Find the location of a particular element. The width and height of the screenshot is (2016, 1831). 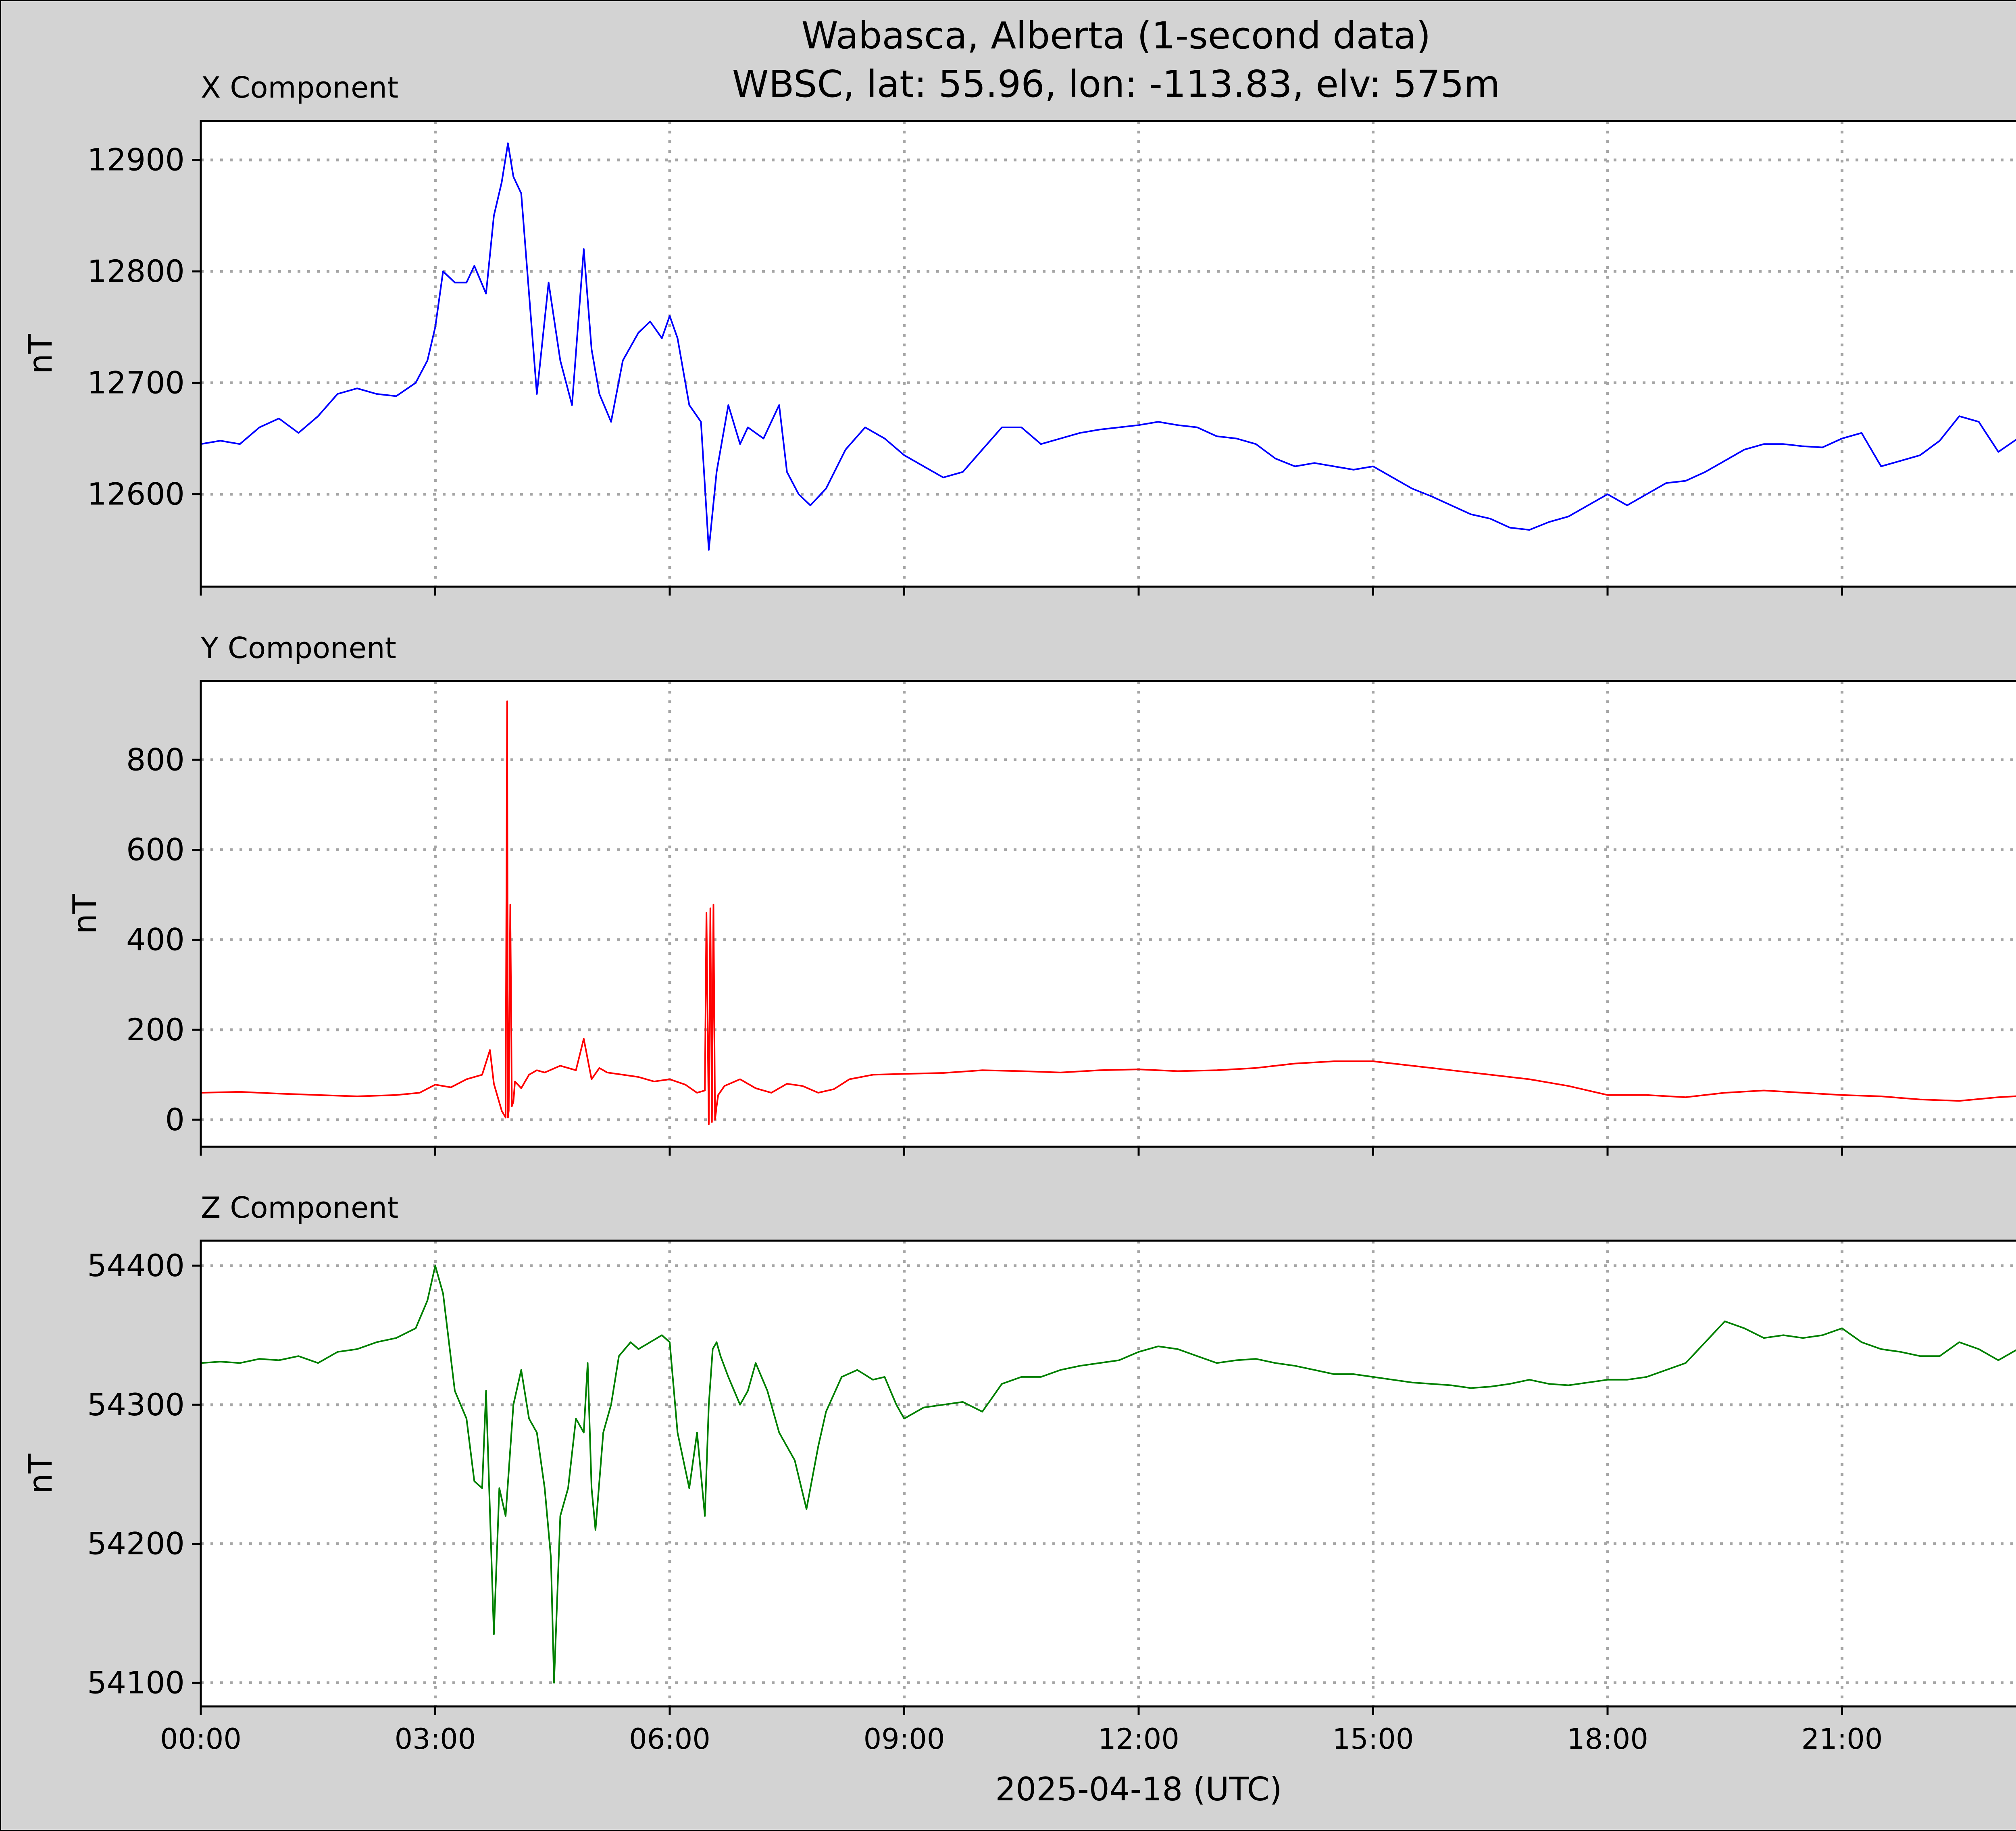

y-tick-label: 800 is located at coordinates (155, 759).